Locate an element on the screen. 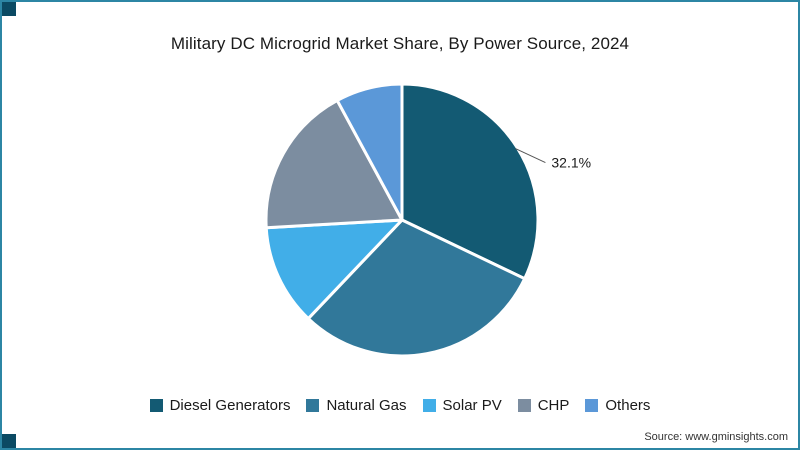  legend-label: Solar PV is located at coordinates (472, 405).